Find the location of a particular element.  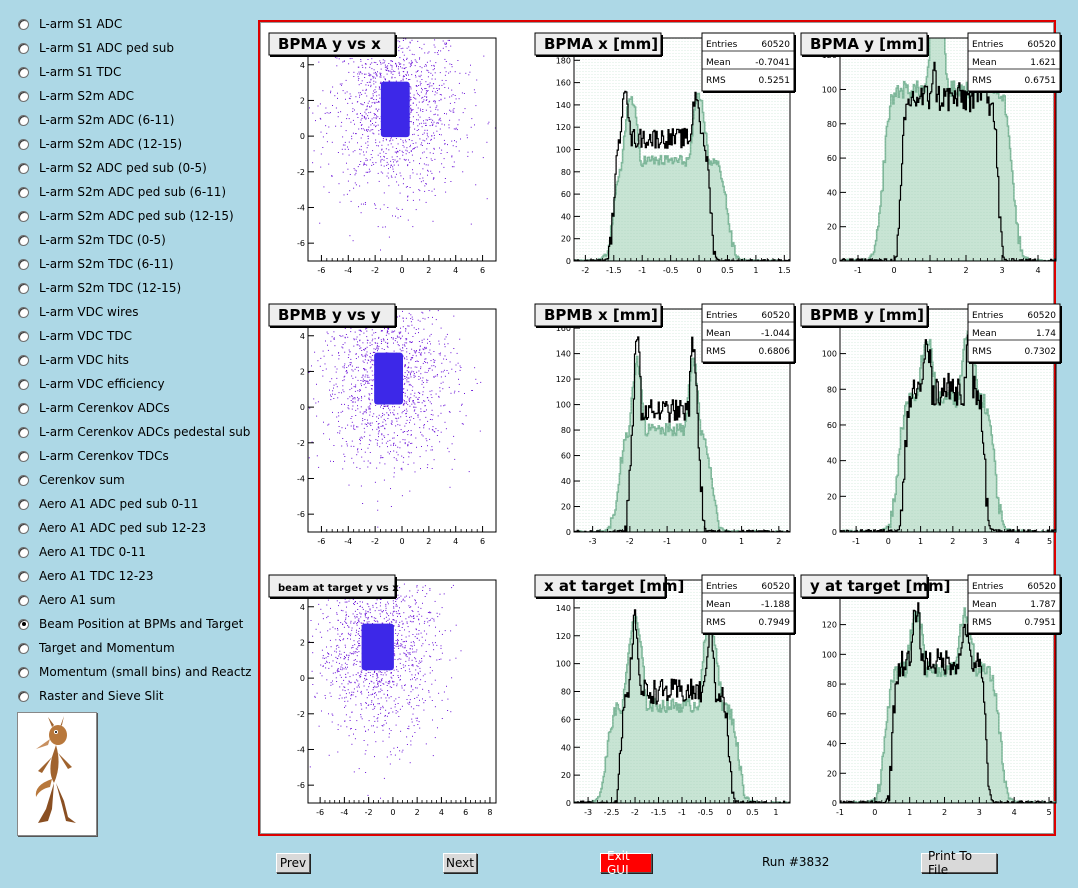

menu-item: L-arm Cerenkov ADCs pedestal sub is located at coordinates (138, 432).